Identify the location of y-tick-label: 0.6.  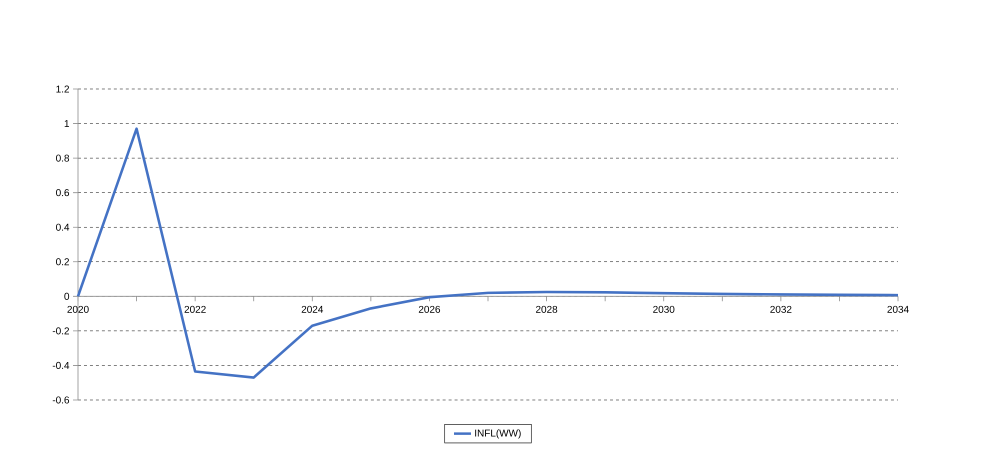
(63, 192).